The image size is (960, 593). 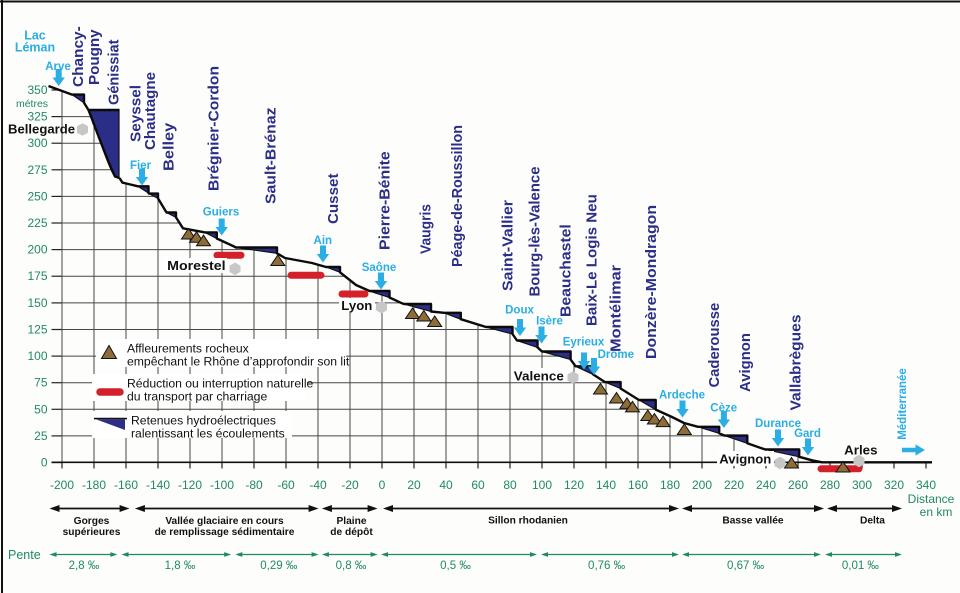 What do you see at coordinates (651, 282) in the screenshot?
I see `svg-text: Donzère-Mondragon` at bounding box center [651, 282].